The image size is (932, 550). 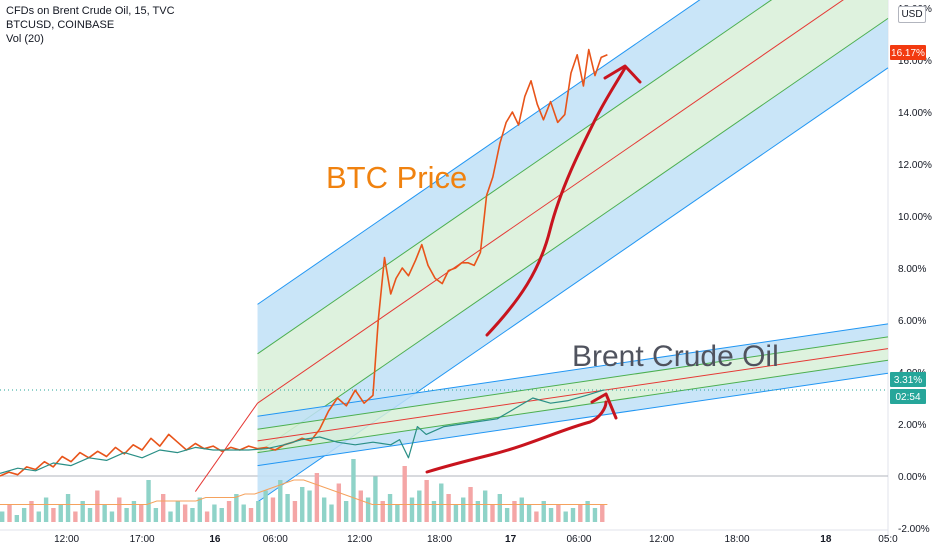 I want to click on channel-1-lower-line, so click(x=573, y=419).